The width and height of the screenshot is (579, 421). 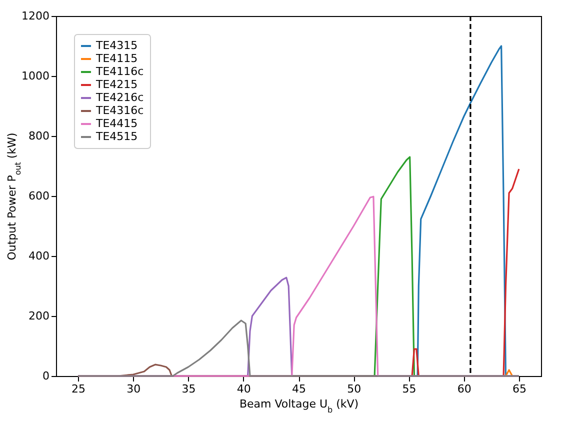 I want to click on legend-label: TE4315, so click(x=116, y=45).